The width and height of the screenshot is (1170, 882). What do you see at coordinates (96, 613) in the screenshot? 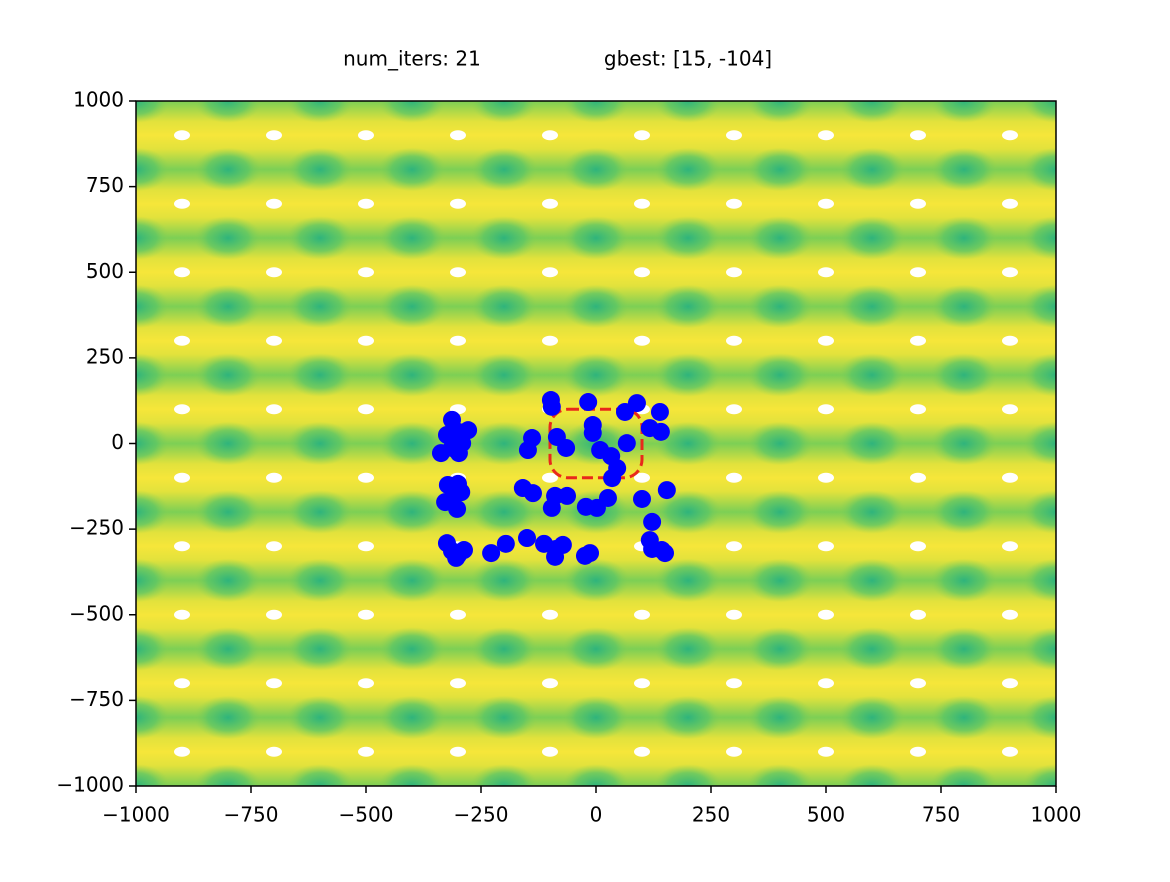
I see `y-tick-label: −500` at bounding box center [96, 613].